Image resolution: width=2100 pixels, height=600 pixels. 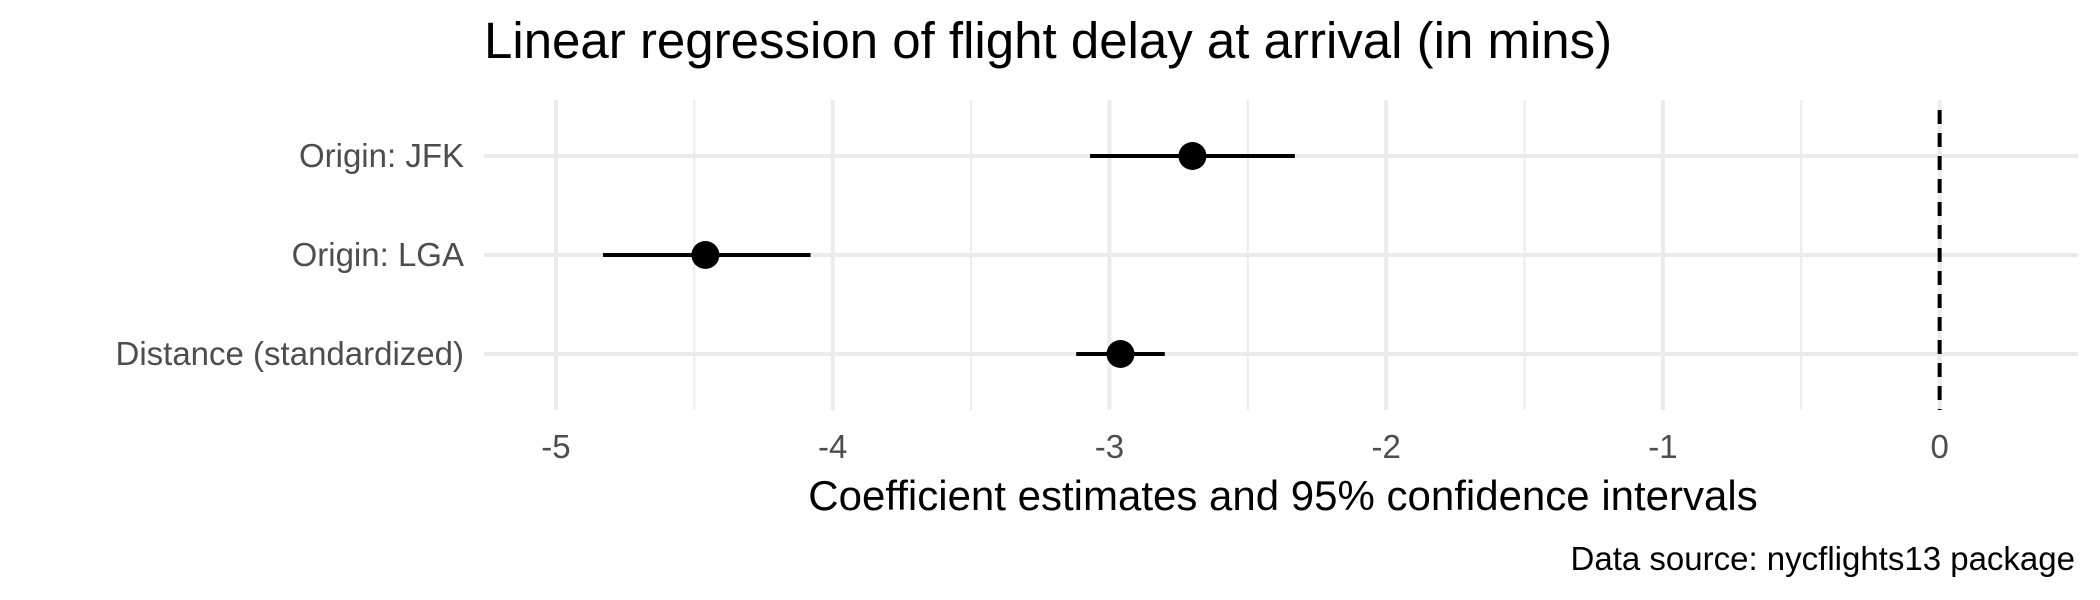 What do you see at coordinates (832, 446) in the screenshot?
I see `x-tick-label: -4` at bounding box center [832, 446].